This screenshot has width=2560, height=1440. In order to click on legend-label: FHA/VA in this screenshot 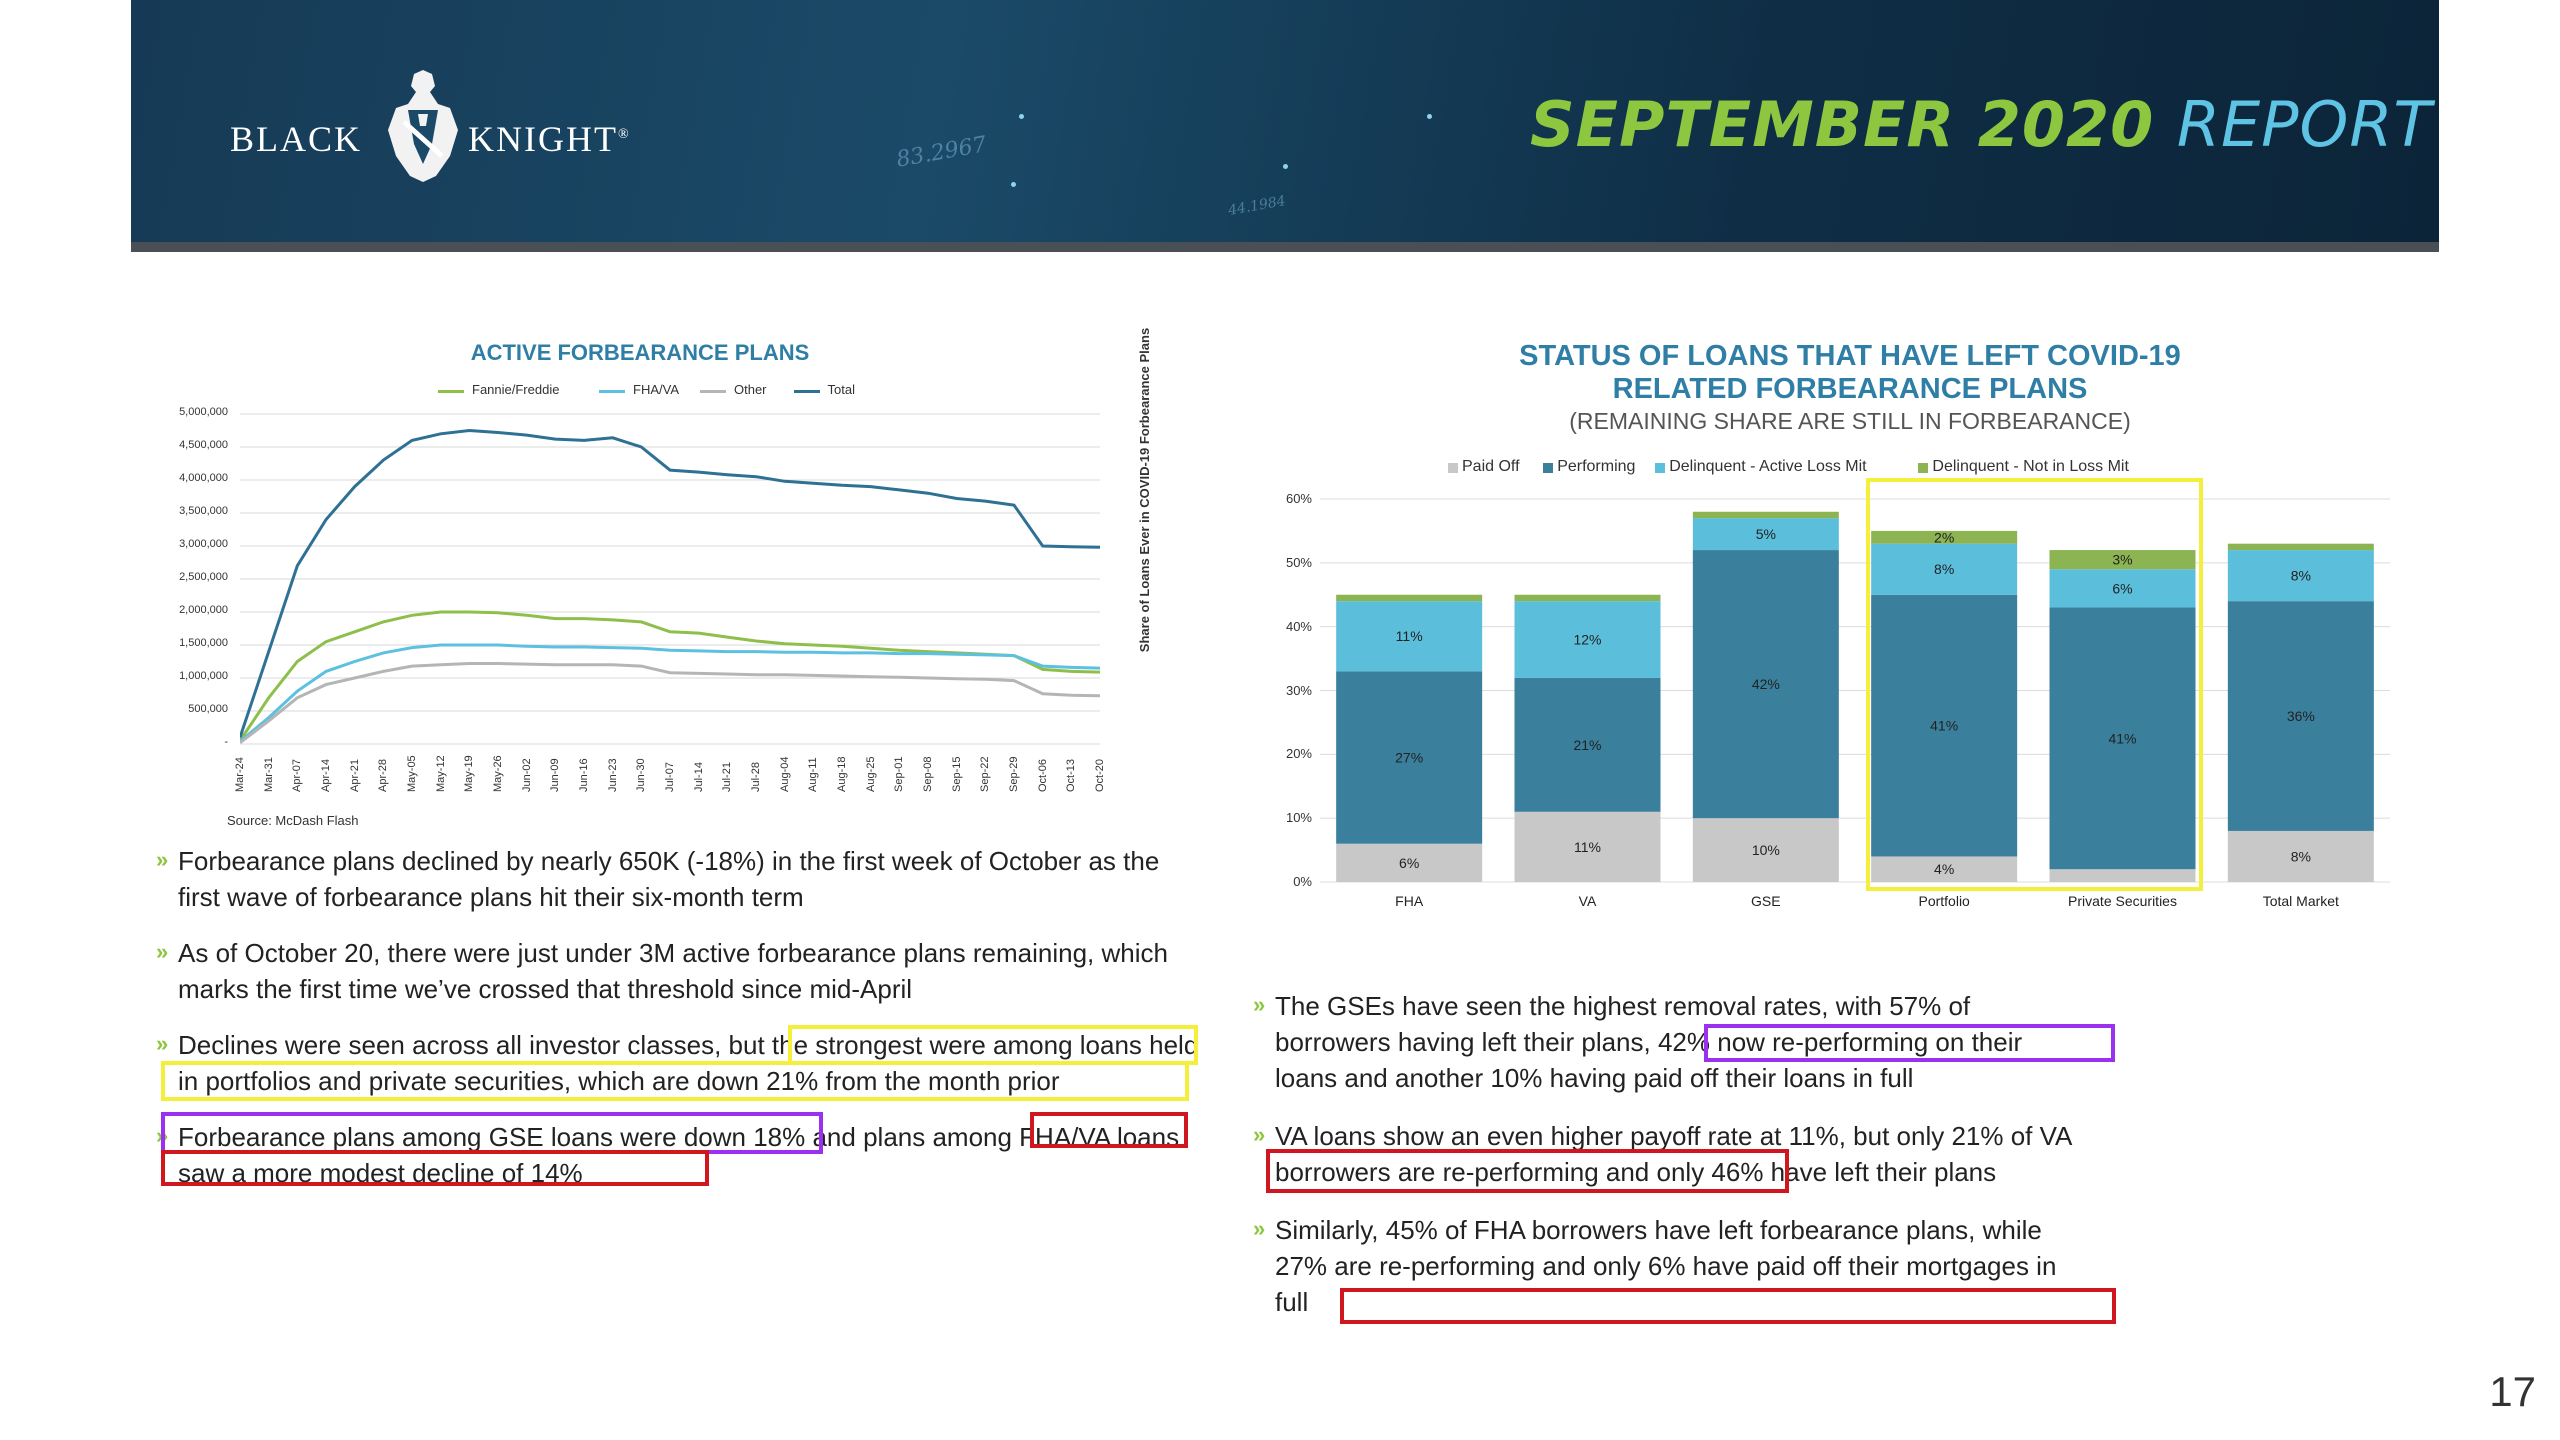, I will do `click(656, 389)`.